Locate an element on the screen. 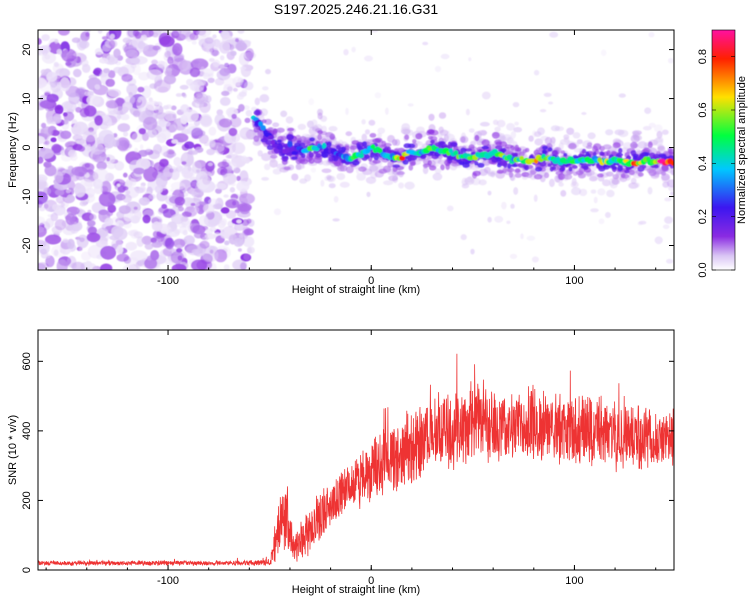  y-tick-label: 0 is located at coordinates (27, 147).